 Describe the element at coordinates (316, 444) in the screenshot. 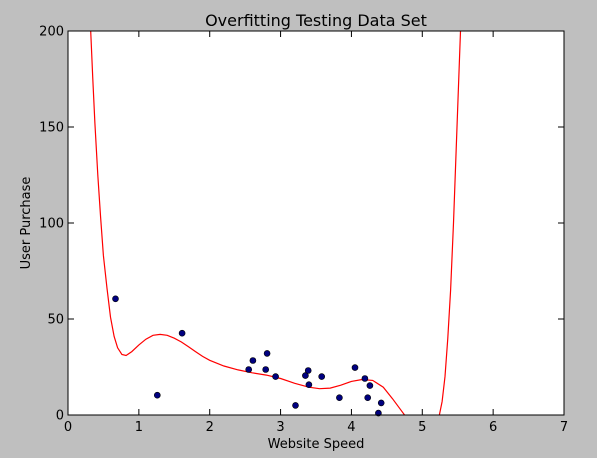

I see `x-axis-label: Website Speed` at that location.